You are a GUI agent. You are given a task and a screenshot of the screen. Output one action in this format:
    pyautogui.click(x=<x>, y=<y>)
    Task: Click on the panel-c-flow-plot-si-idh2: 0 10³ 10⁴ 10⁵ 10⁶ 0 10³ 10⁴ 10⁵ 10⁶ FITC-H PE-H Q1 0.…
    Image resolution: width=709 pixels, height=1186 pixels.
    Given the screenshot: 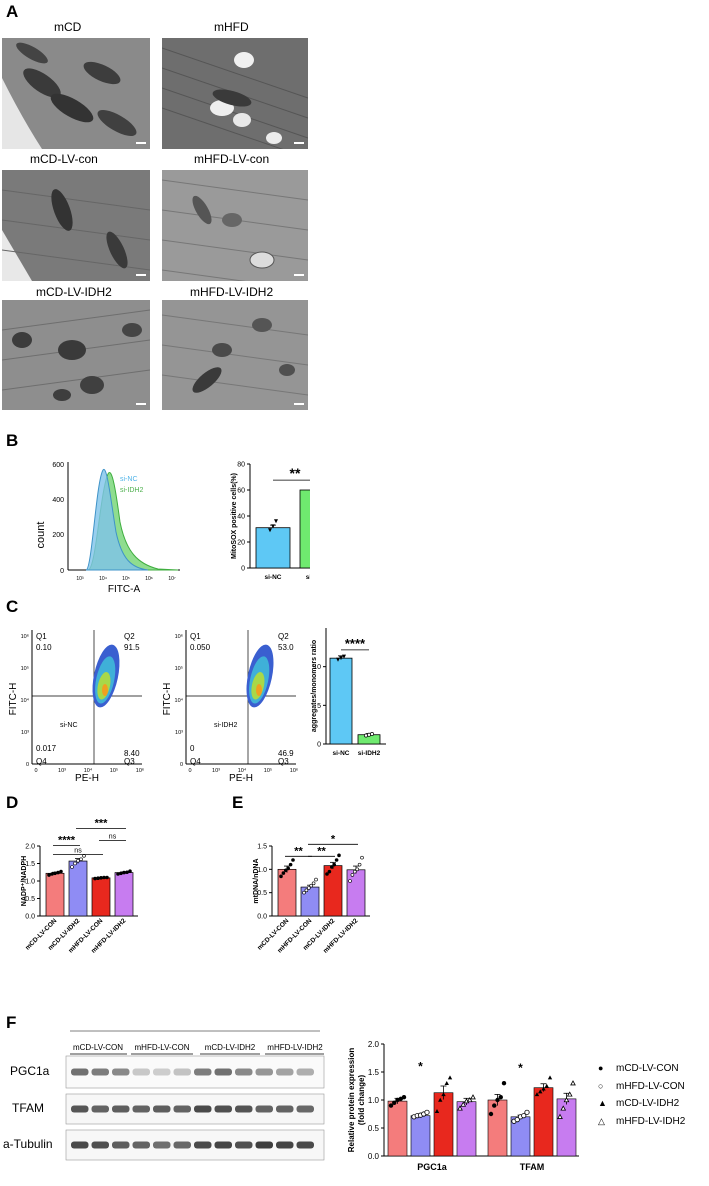 What is the action you would take?
    pyautogui.click(x=230, y=707)
    